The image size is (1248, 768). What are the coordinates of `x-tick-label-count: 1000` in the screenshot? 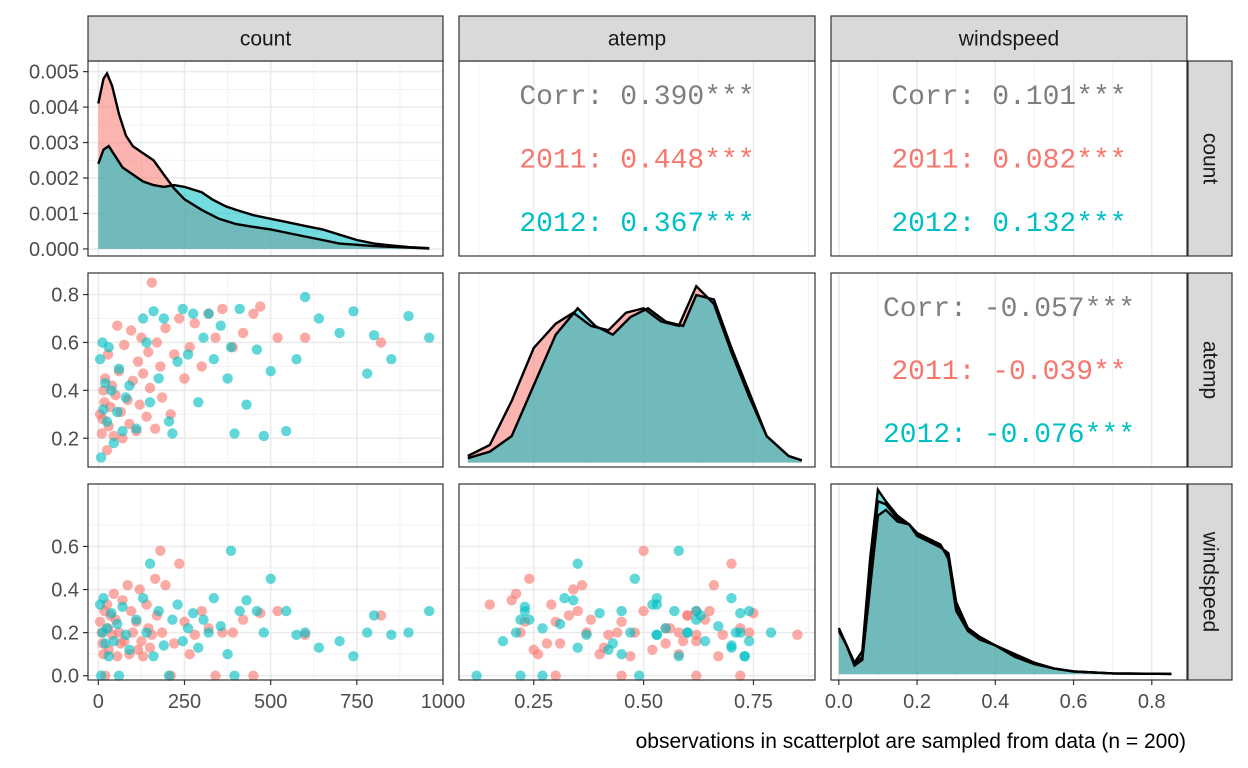 It's located at (443, 702).